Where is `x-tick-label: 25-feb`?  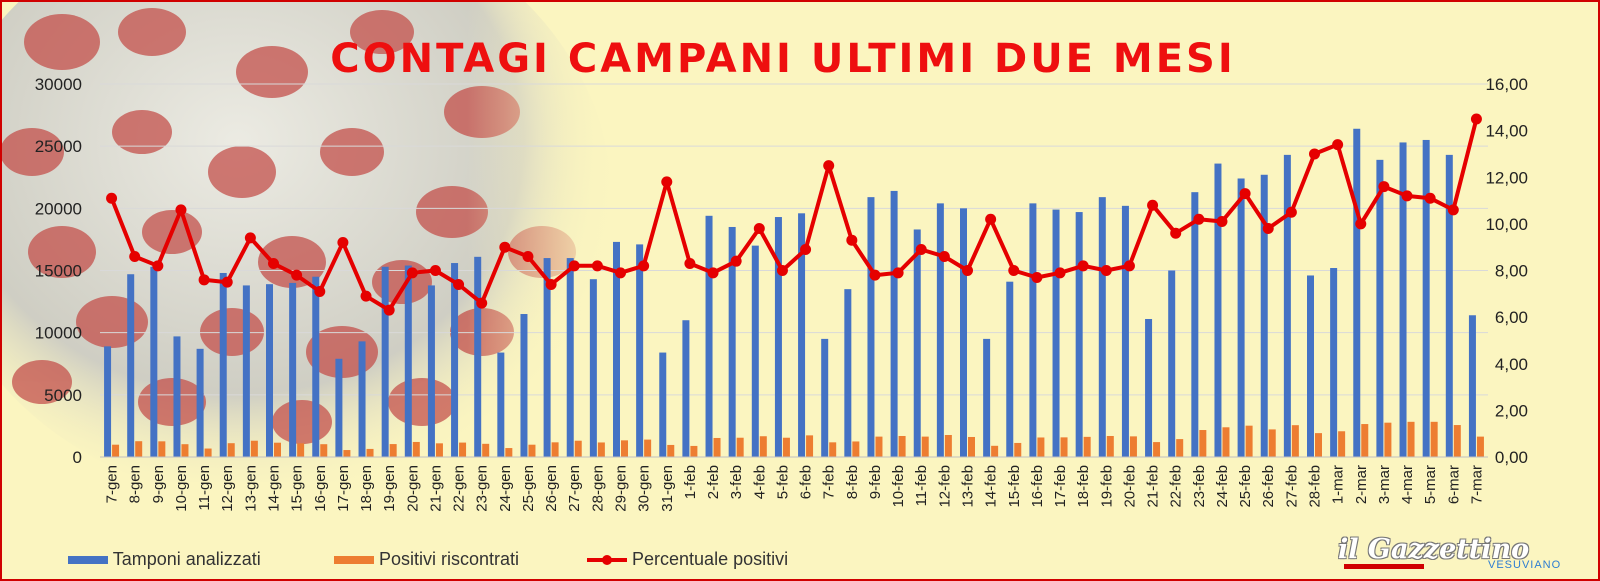
x-tick-label: 25-feb is located at coordinates (1245, 486).